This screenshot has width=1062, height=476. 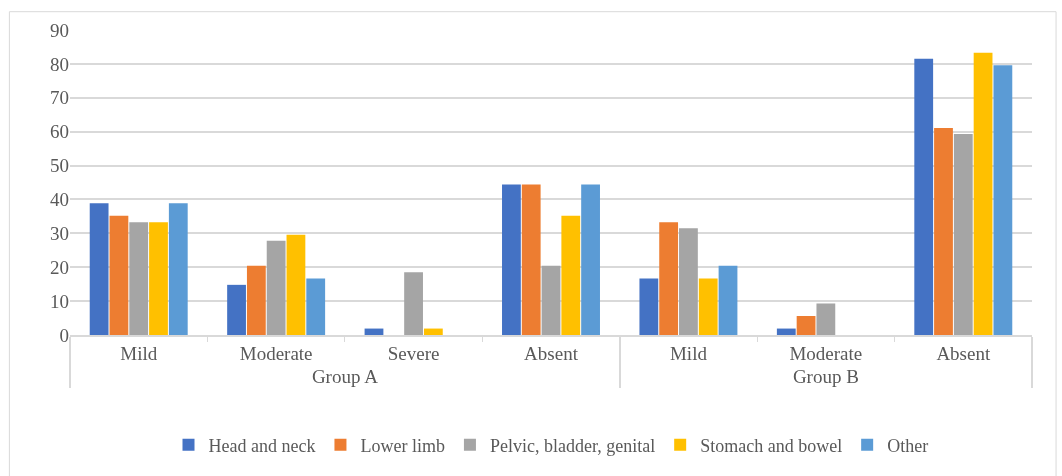 What do you see at coordinates (572, 445) in the screenshot?
I see `legend-label: Pelvic, bladder, genital` at bounding box center [572, 445].